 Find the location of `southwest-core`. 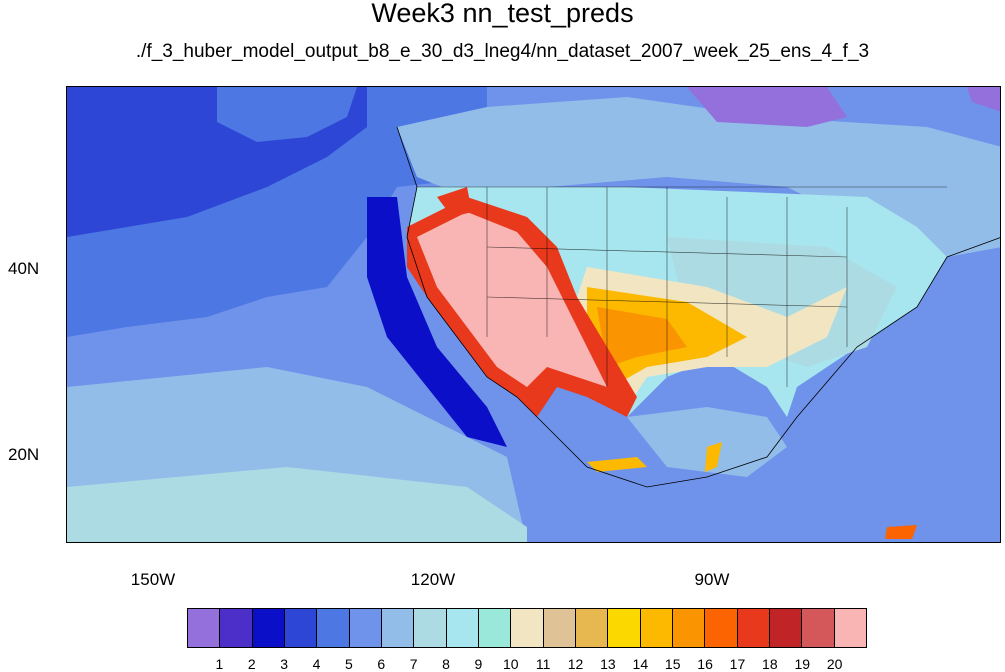

southwest-core is located at coordinates (512, 299).